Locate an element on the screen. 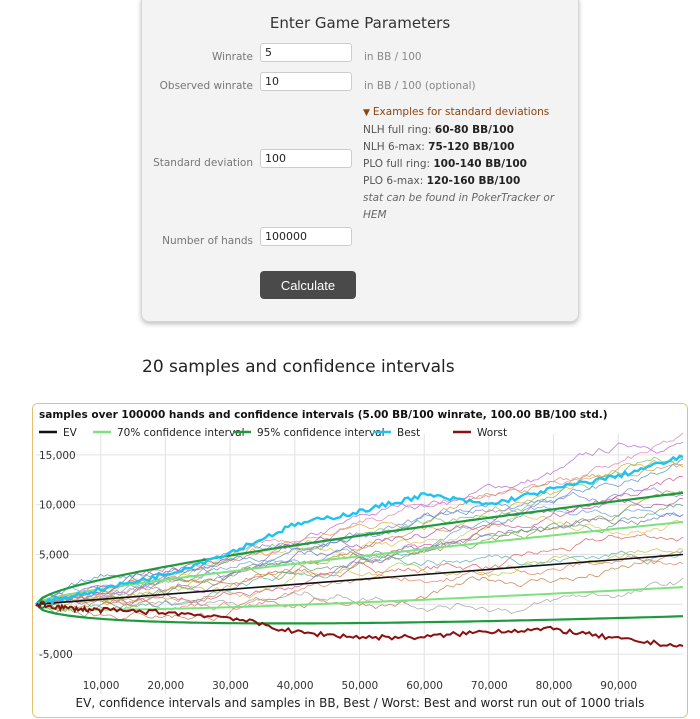 This screenshot has width=700, height=719. number-of-hands-input is located at coordinates (306, 236).